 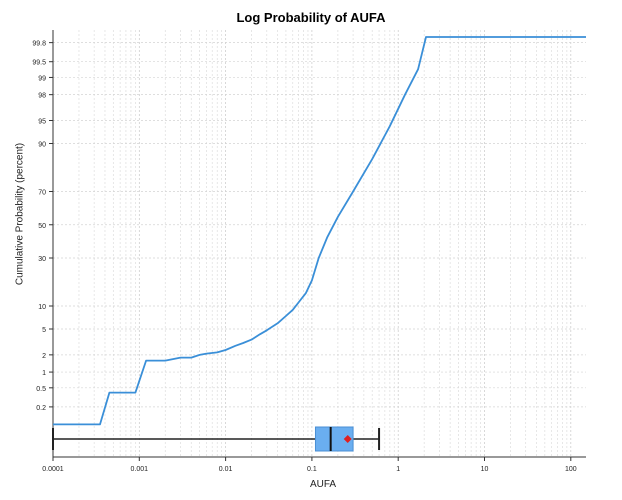 What do you see at coordinates (42, 307) in the screenshot?
I see `y-tick-label: 10` at bounding box center [42, 307].